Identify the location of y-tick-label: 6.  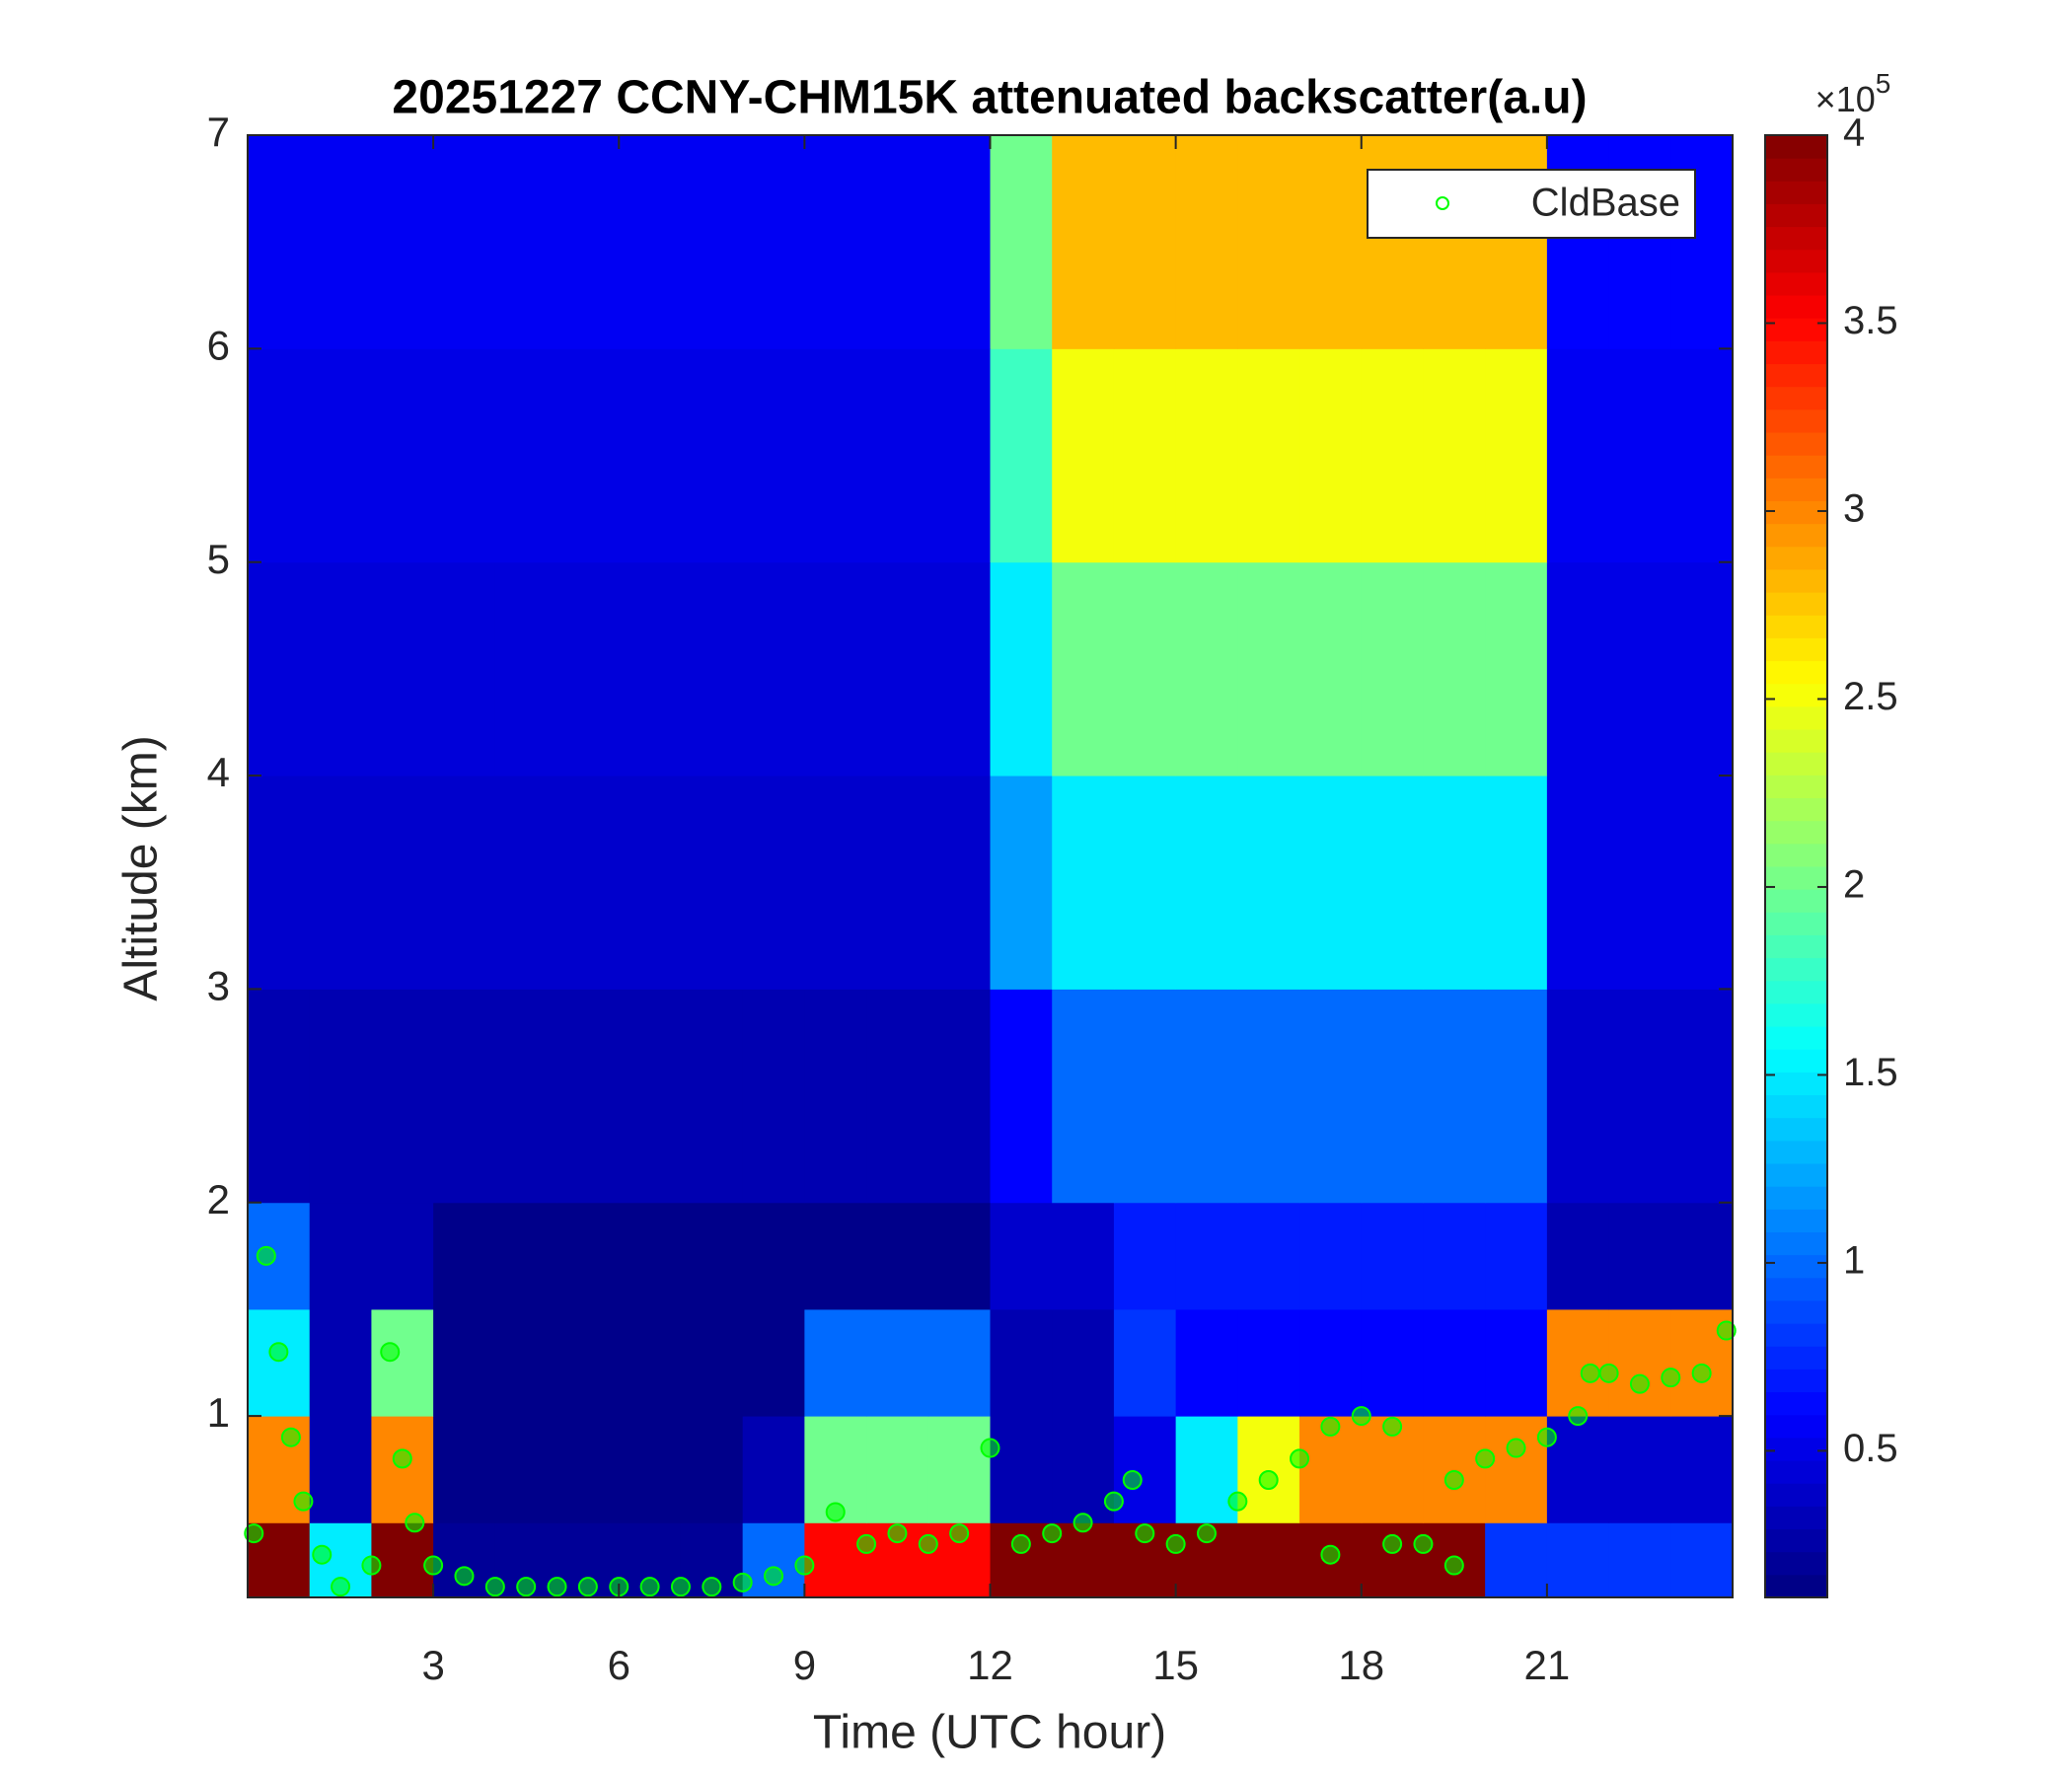
(218, 345).